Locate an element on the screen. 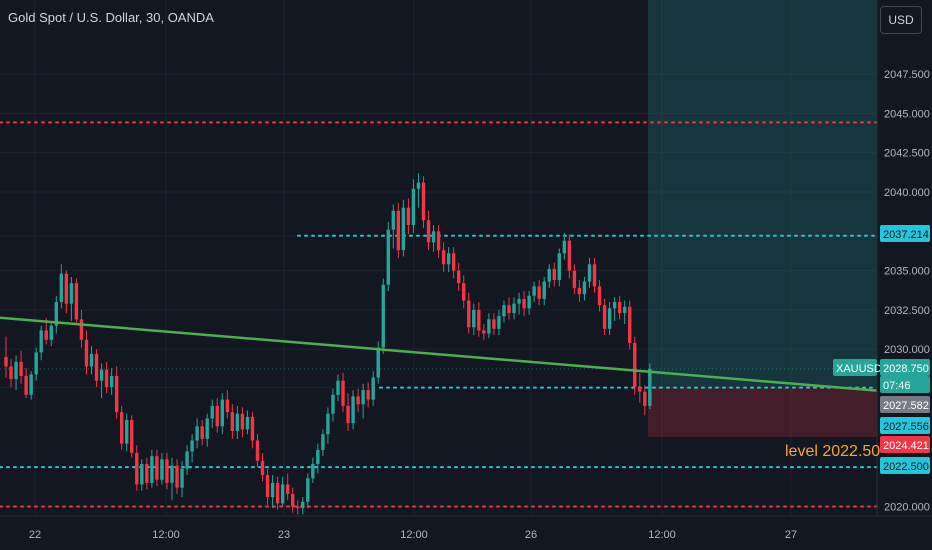 This screenshot has width=932, height=550. stop-zone is located at coordinates (762, 412).